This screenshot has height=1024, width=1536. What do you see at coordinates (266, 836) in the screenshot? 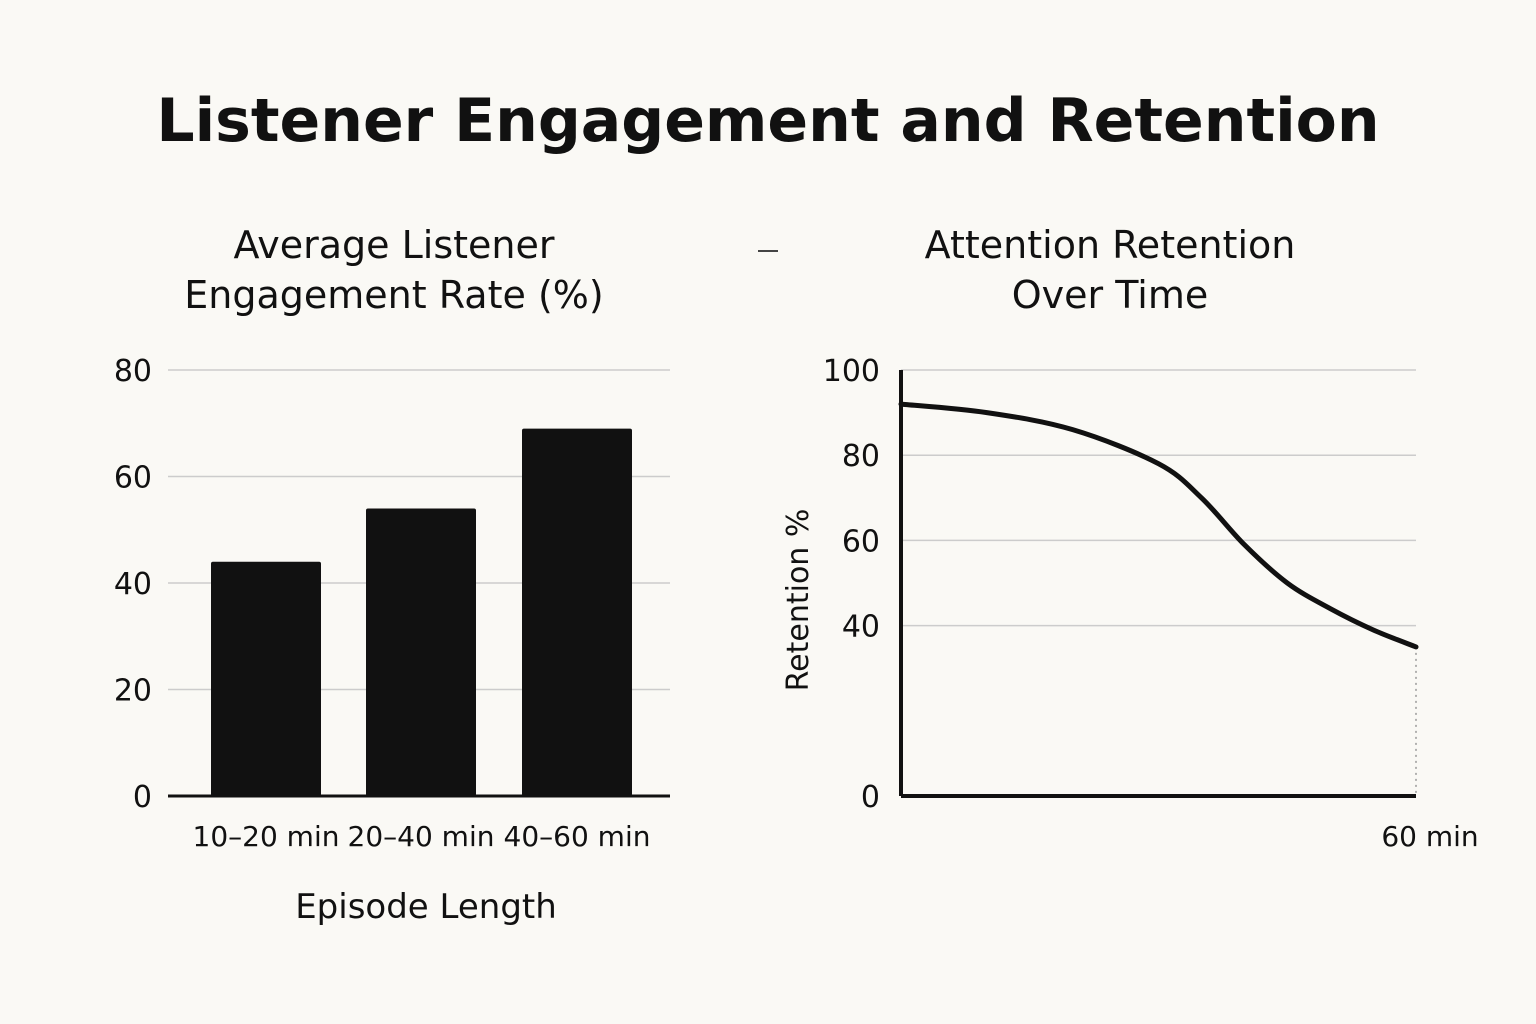
I see `x-category-label: 10–20 min` at bounding box center [266, 836].